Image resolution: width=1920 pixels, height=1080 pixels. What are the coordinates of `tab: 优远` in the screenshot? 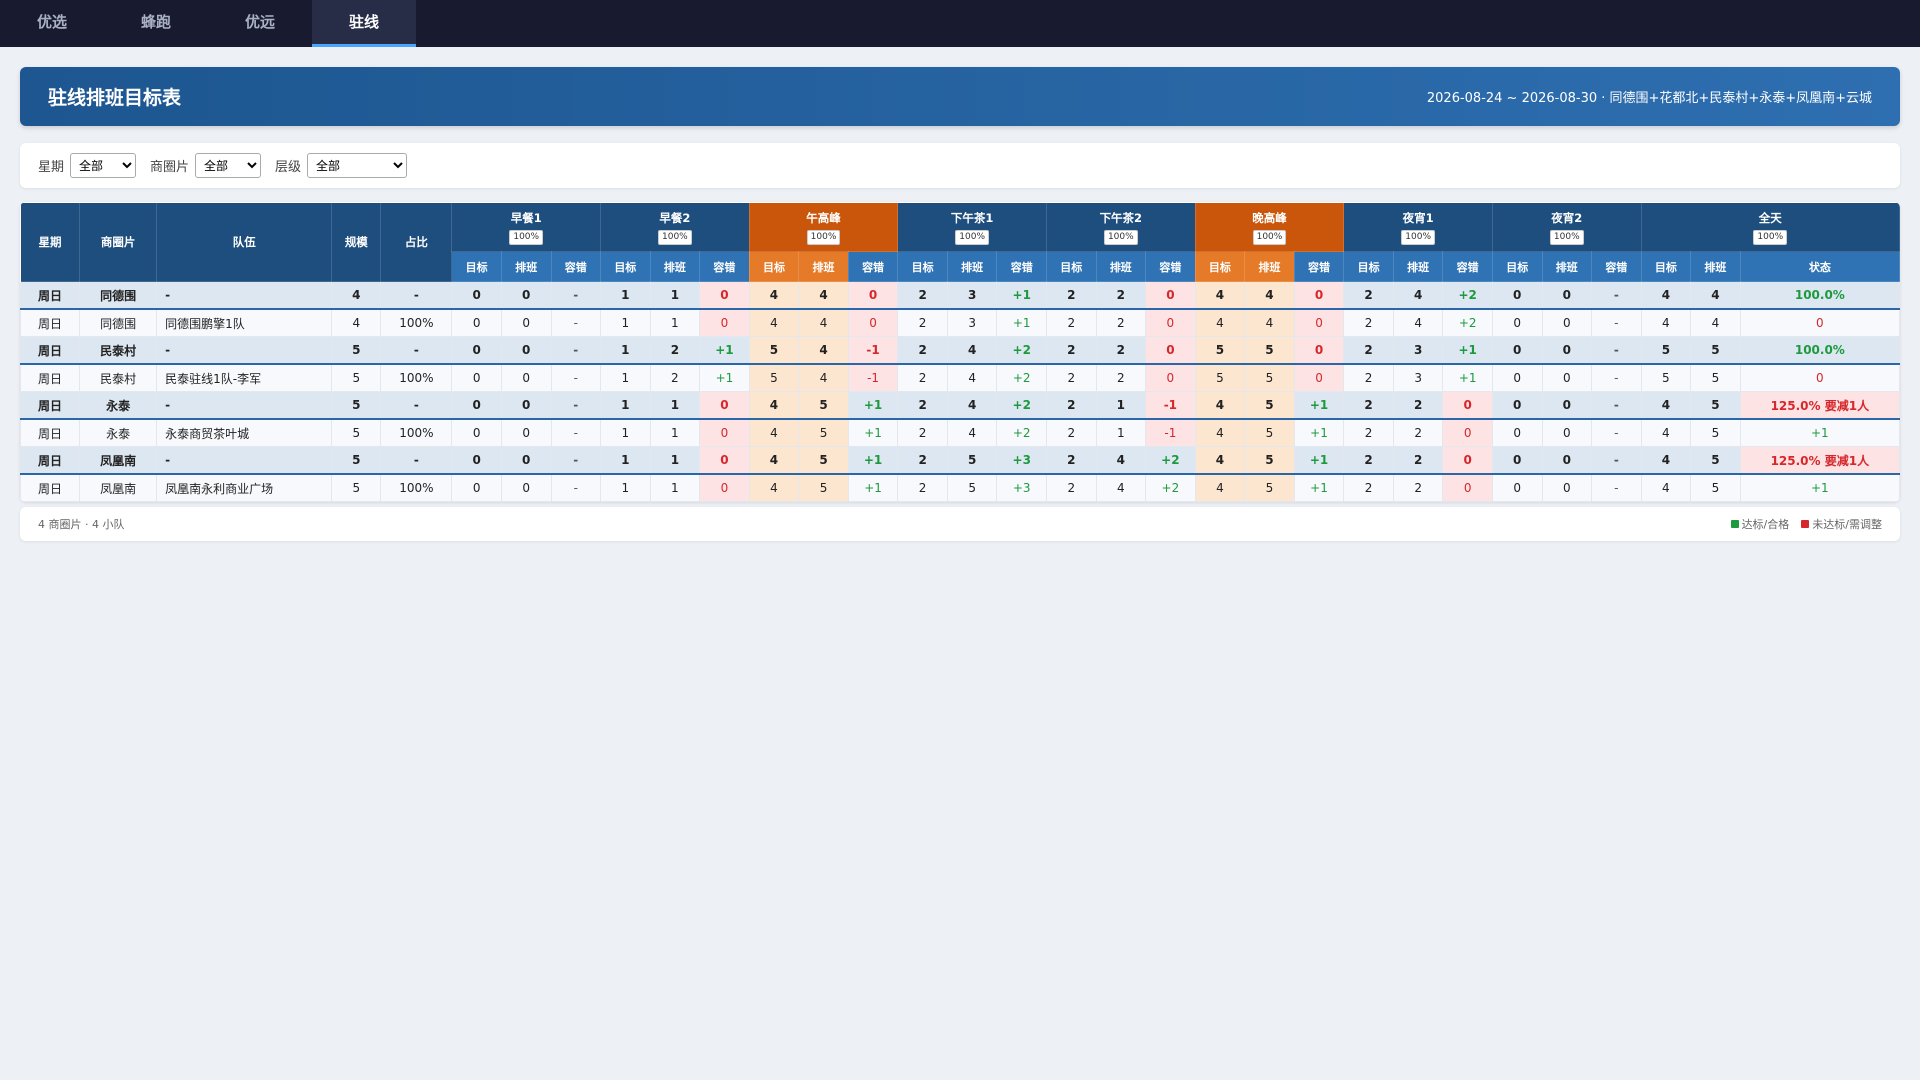 It's located at (259, 22).